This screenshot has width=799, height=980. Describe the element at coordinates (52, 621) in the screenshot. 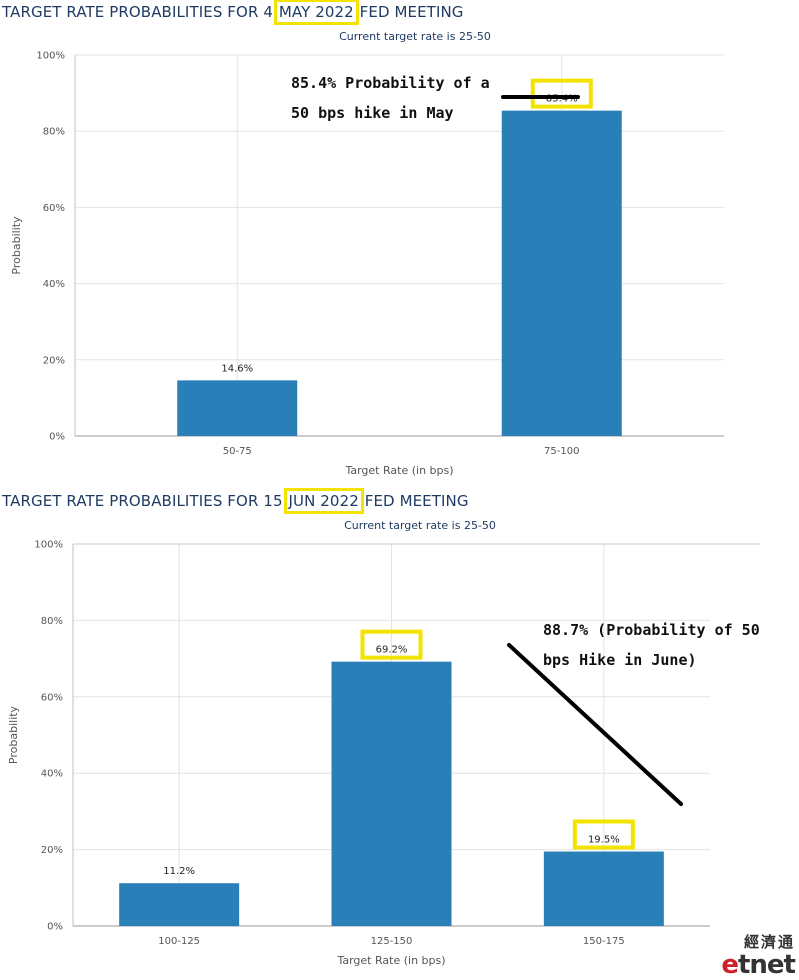

I see `chart2-ytick-label: 80%` at that location.